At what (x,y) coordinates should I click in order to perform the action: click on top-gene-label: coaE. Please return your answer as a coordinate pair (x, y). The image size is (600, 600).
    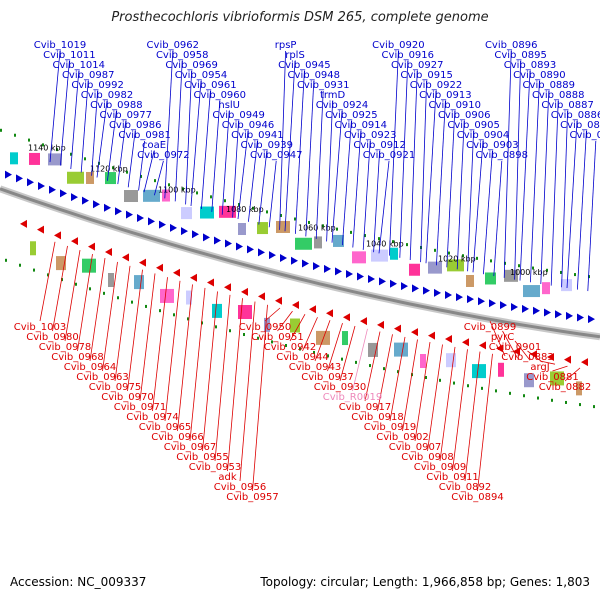
    Looking at the image, I should click on (154, 145).